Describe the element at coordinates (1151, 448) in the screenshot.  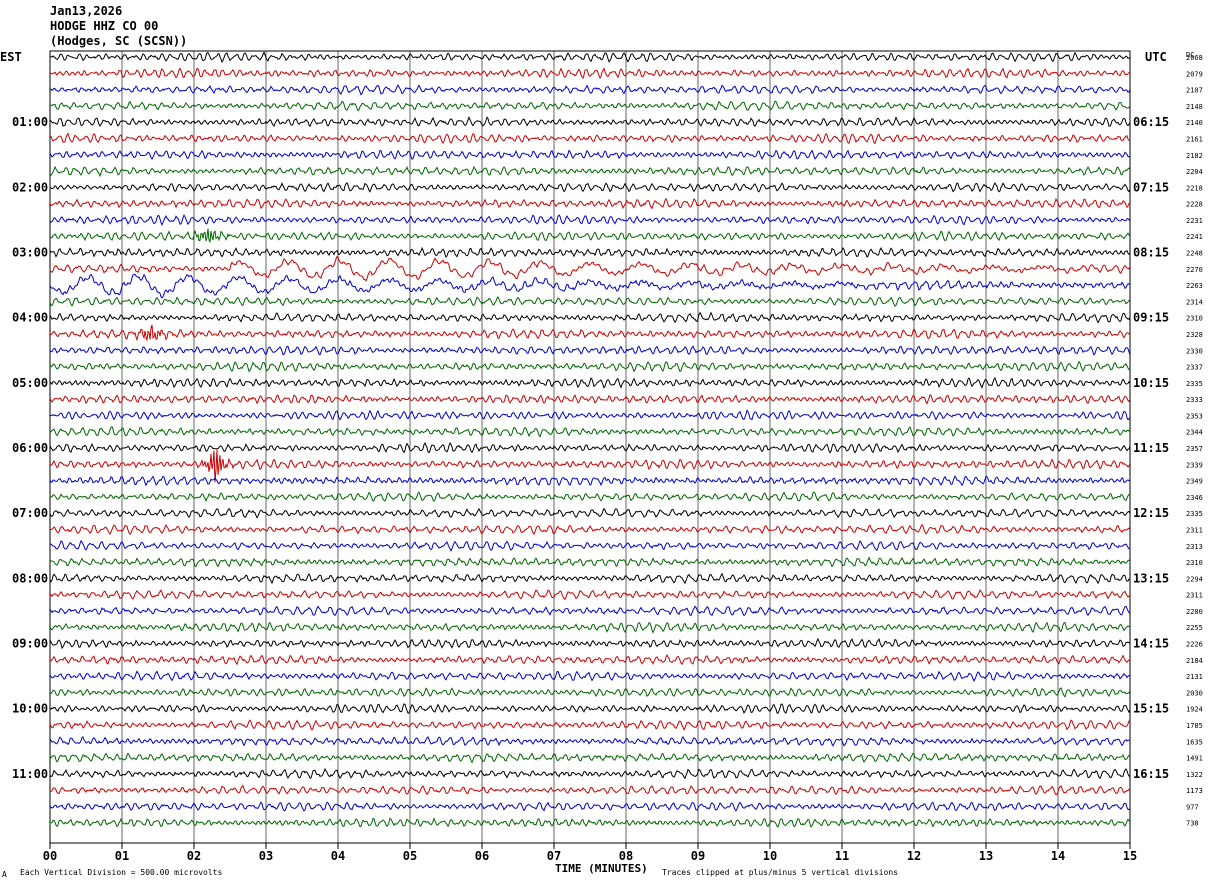
I see `right-hour-label: 11:15` at that location.